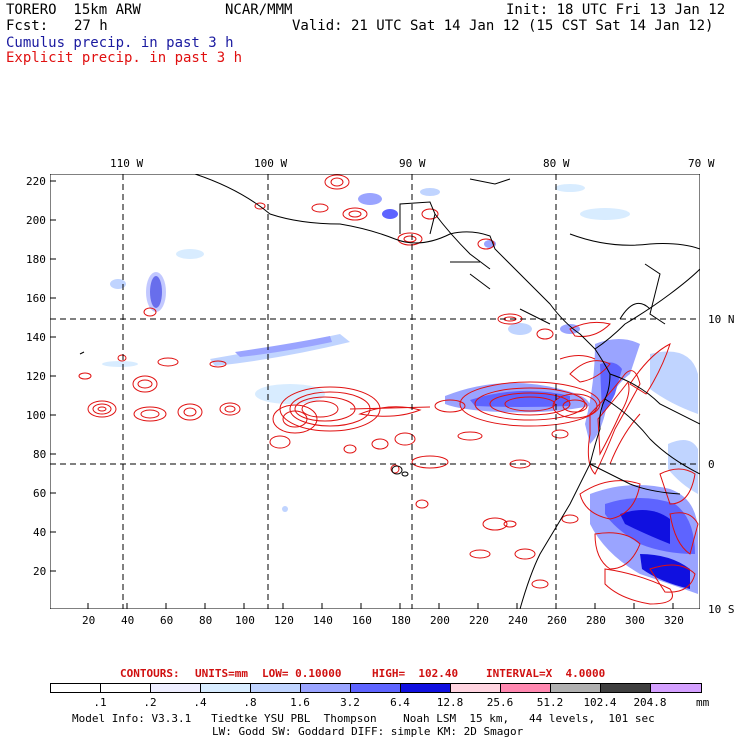  Describe the element at coordinates (36, 181) in the screenshot. I see `y-tick-label: 220` at that location.